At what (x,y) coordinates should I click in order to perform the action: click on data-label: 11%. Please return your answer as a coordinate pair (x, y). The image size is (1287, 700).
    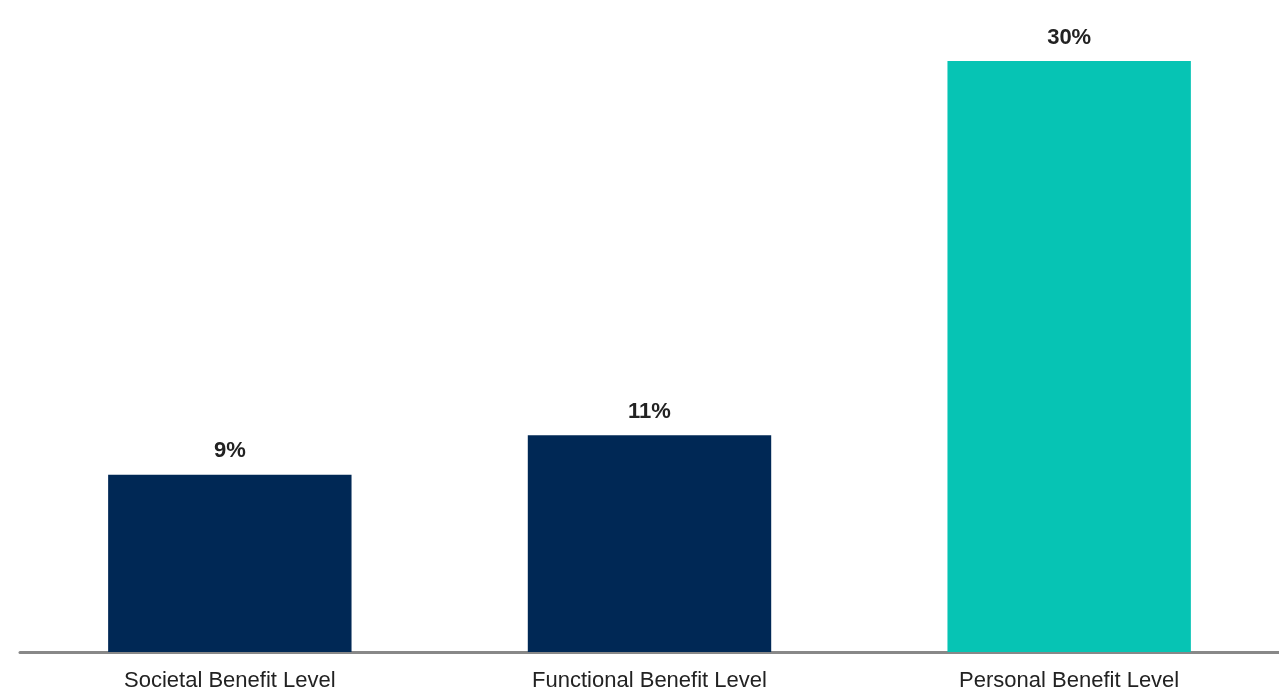
    Looking at the image, I should click on (649, 410).